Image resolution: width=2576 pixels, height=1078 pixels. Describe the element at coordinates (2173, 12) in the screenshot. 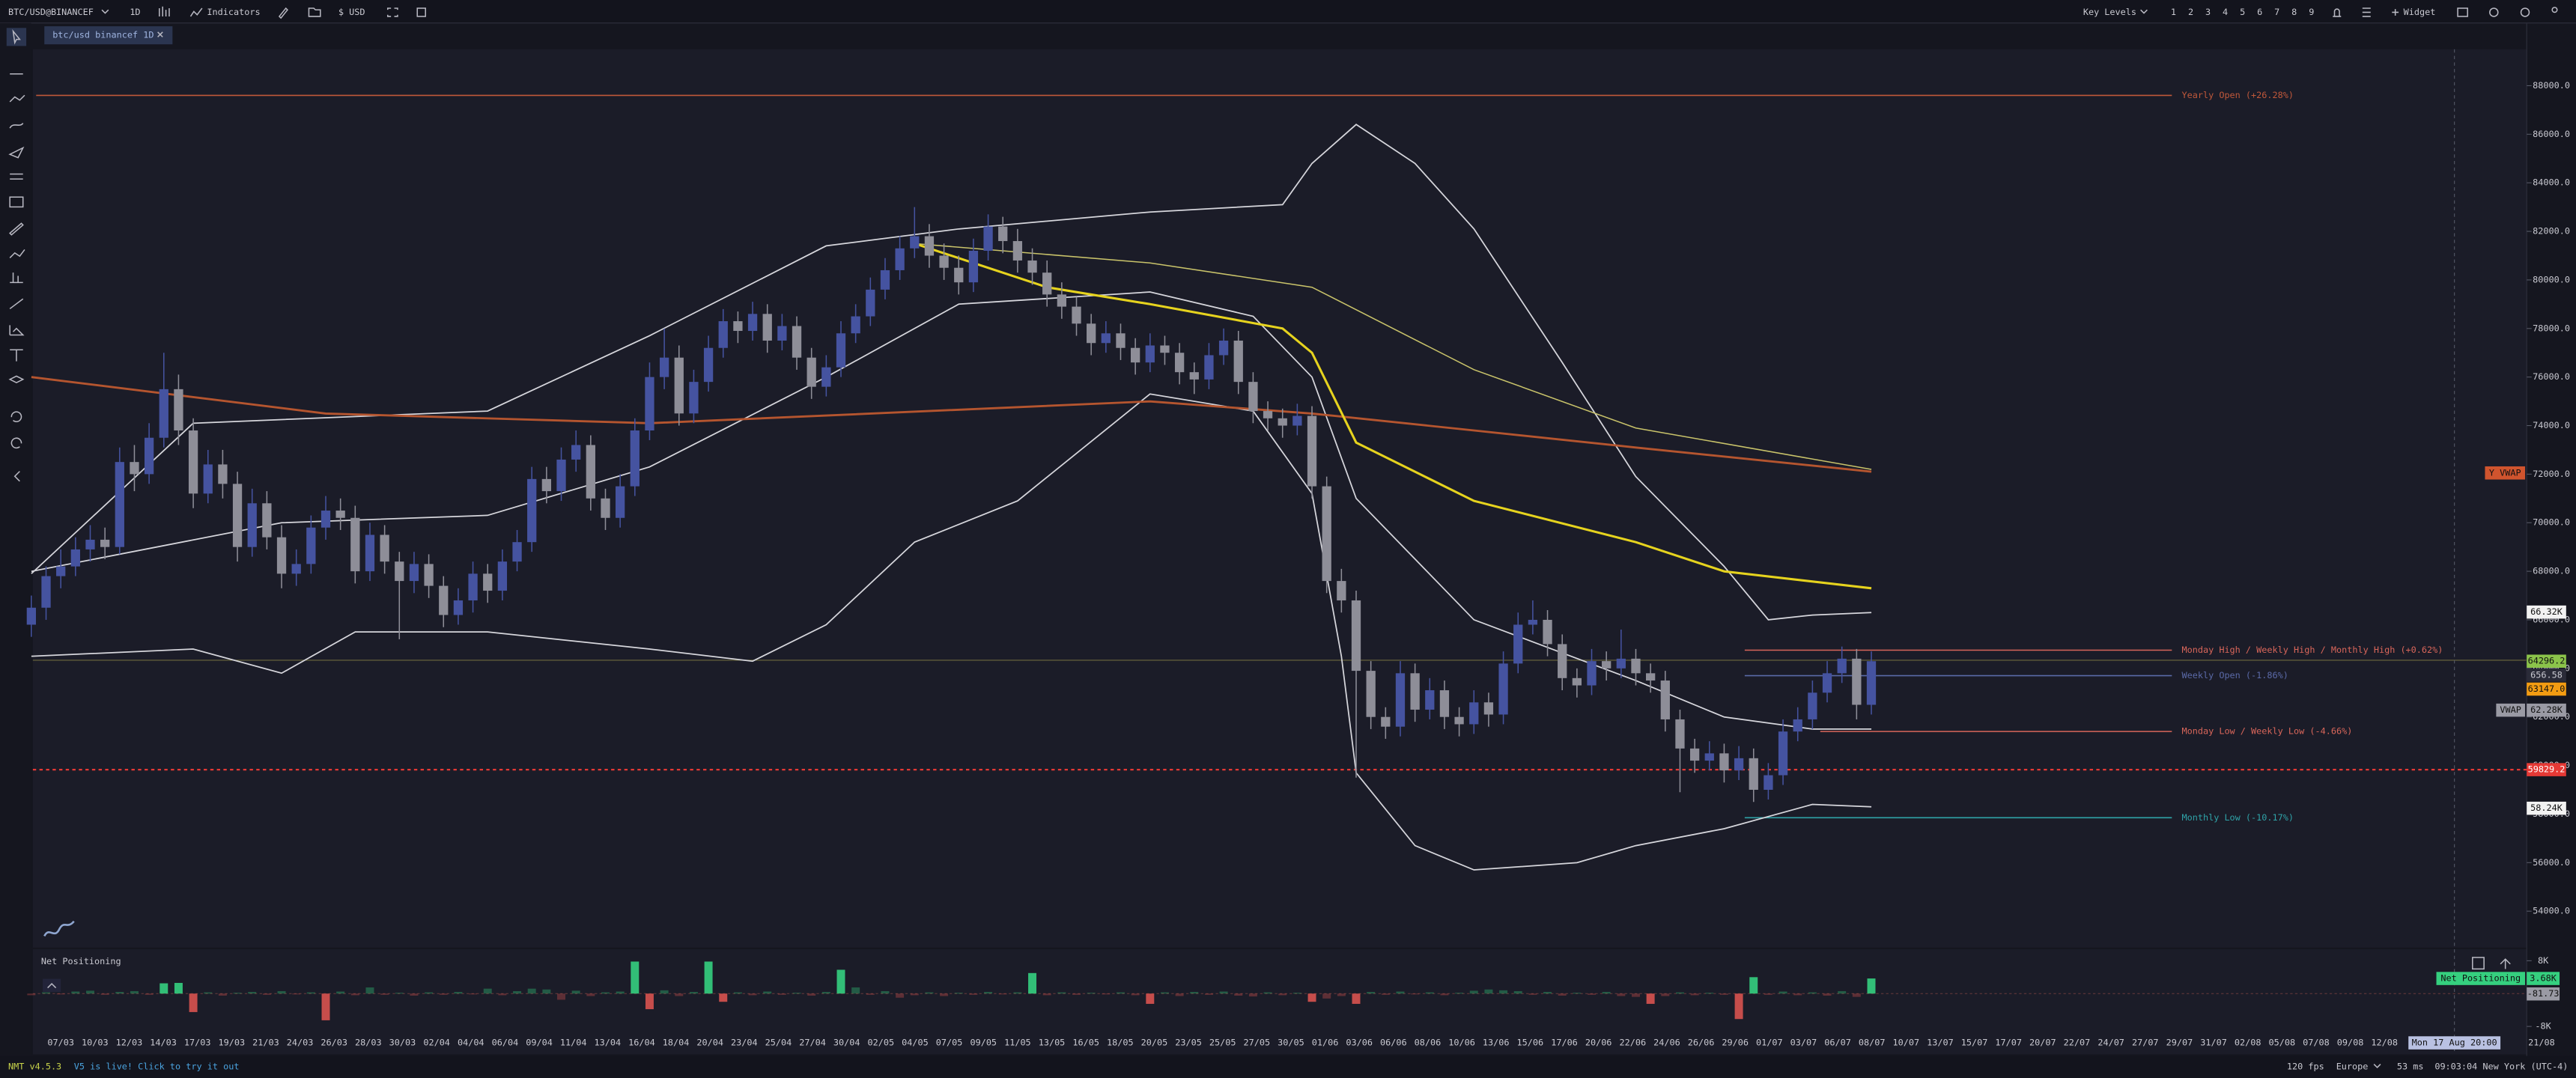

I see `layout-button: 1` at that location.